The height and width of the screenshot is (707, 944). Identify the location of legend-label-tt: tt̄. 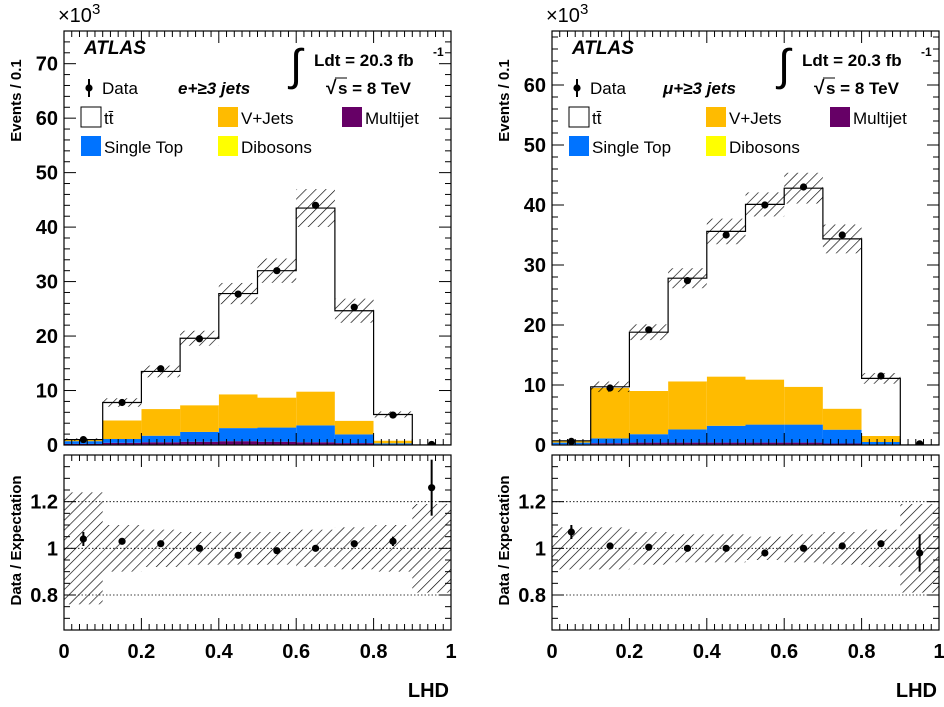
(597, 118).